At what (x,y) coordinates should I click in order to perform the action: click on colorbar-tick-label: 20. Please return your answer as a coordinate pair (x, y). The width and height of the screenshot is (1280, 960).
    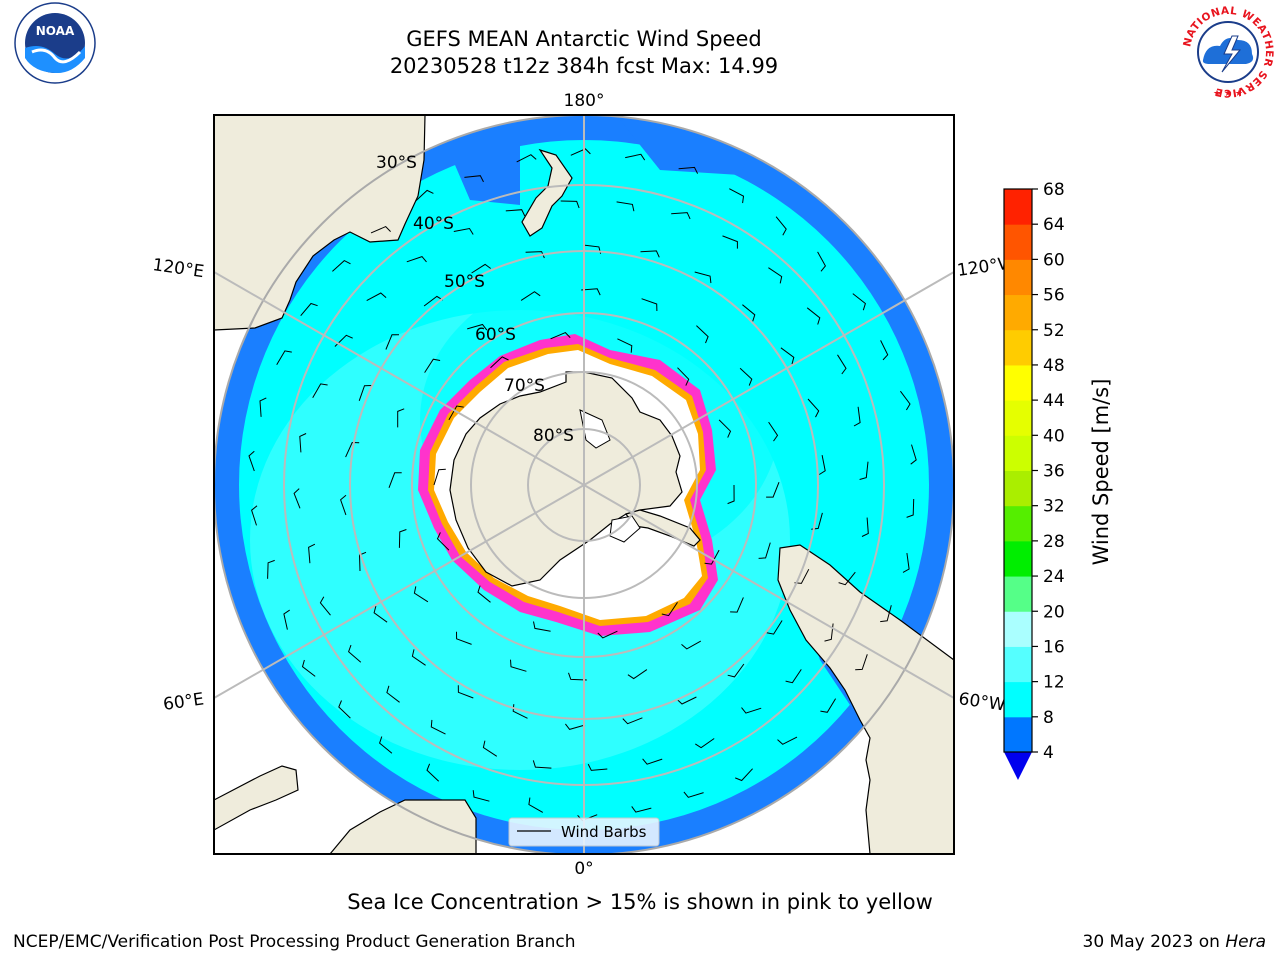
    Looking at the image, I should click on (1054, 612).